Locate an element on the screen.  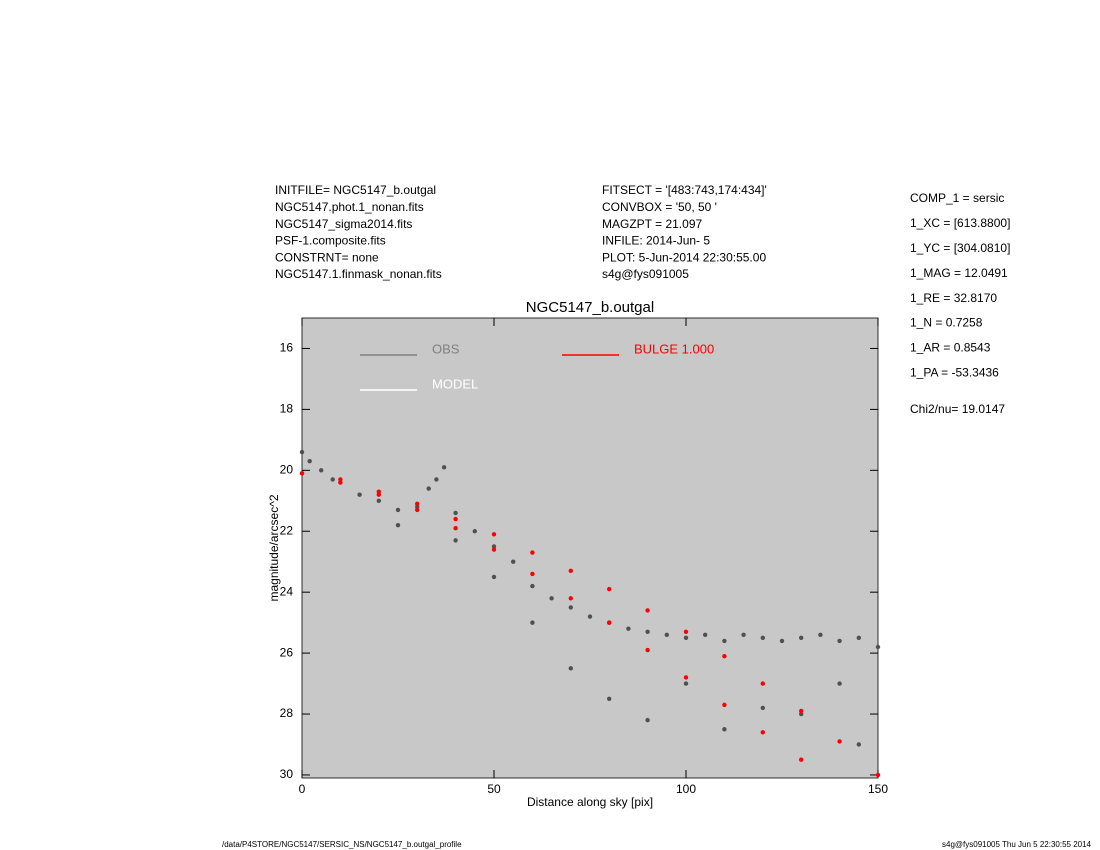
y-tick-label: 26 is located at coordinates (287, 652).